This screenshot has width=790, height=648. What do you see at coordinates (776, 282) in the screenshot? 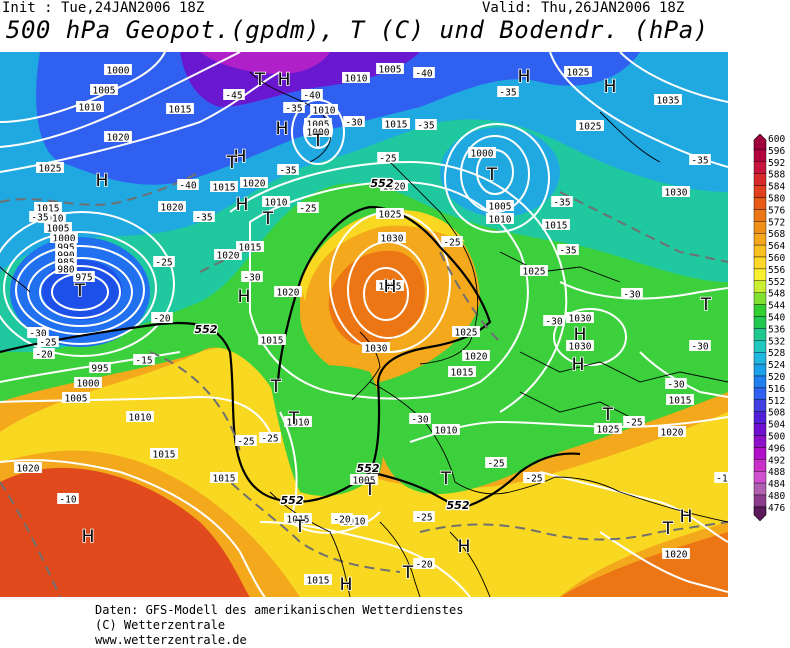
I see `legend-level-label: 552` at bounding box center [776, 282].